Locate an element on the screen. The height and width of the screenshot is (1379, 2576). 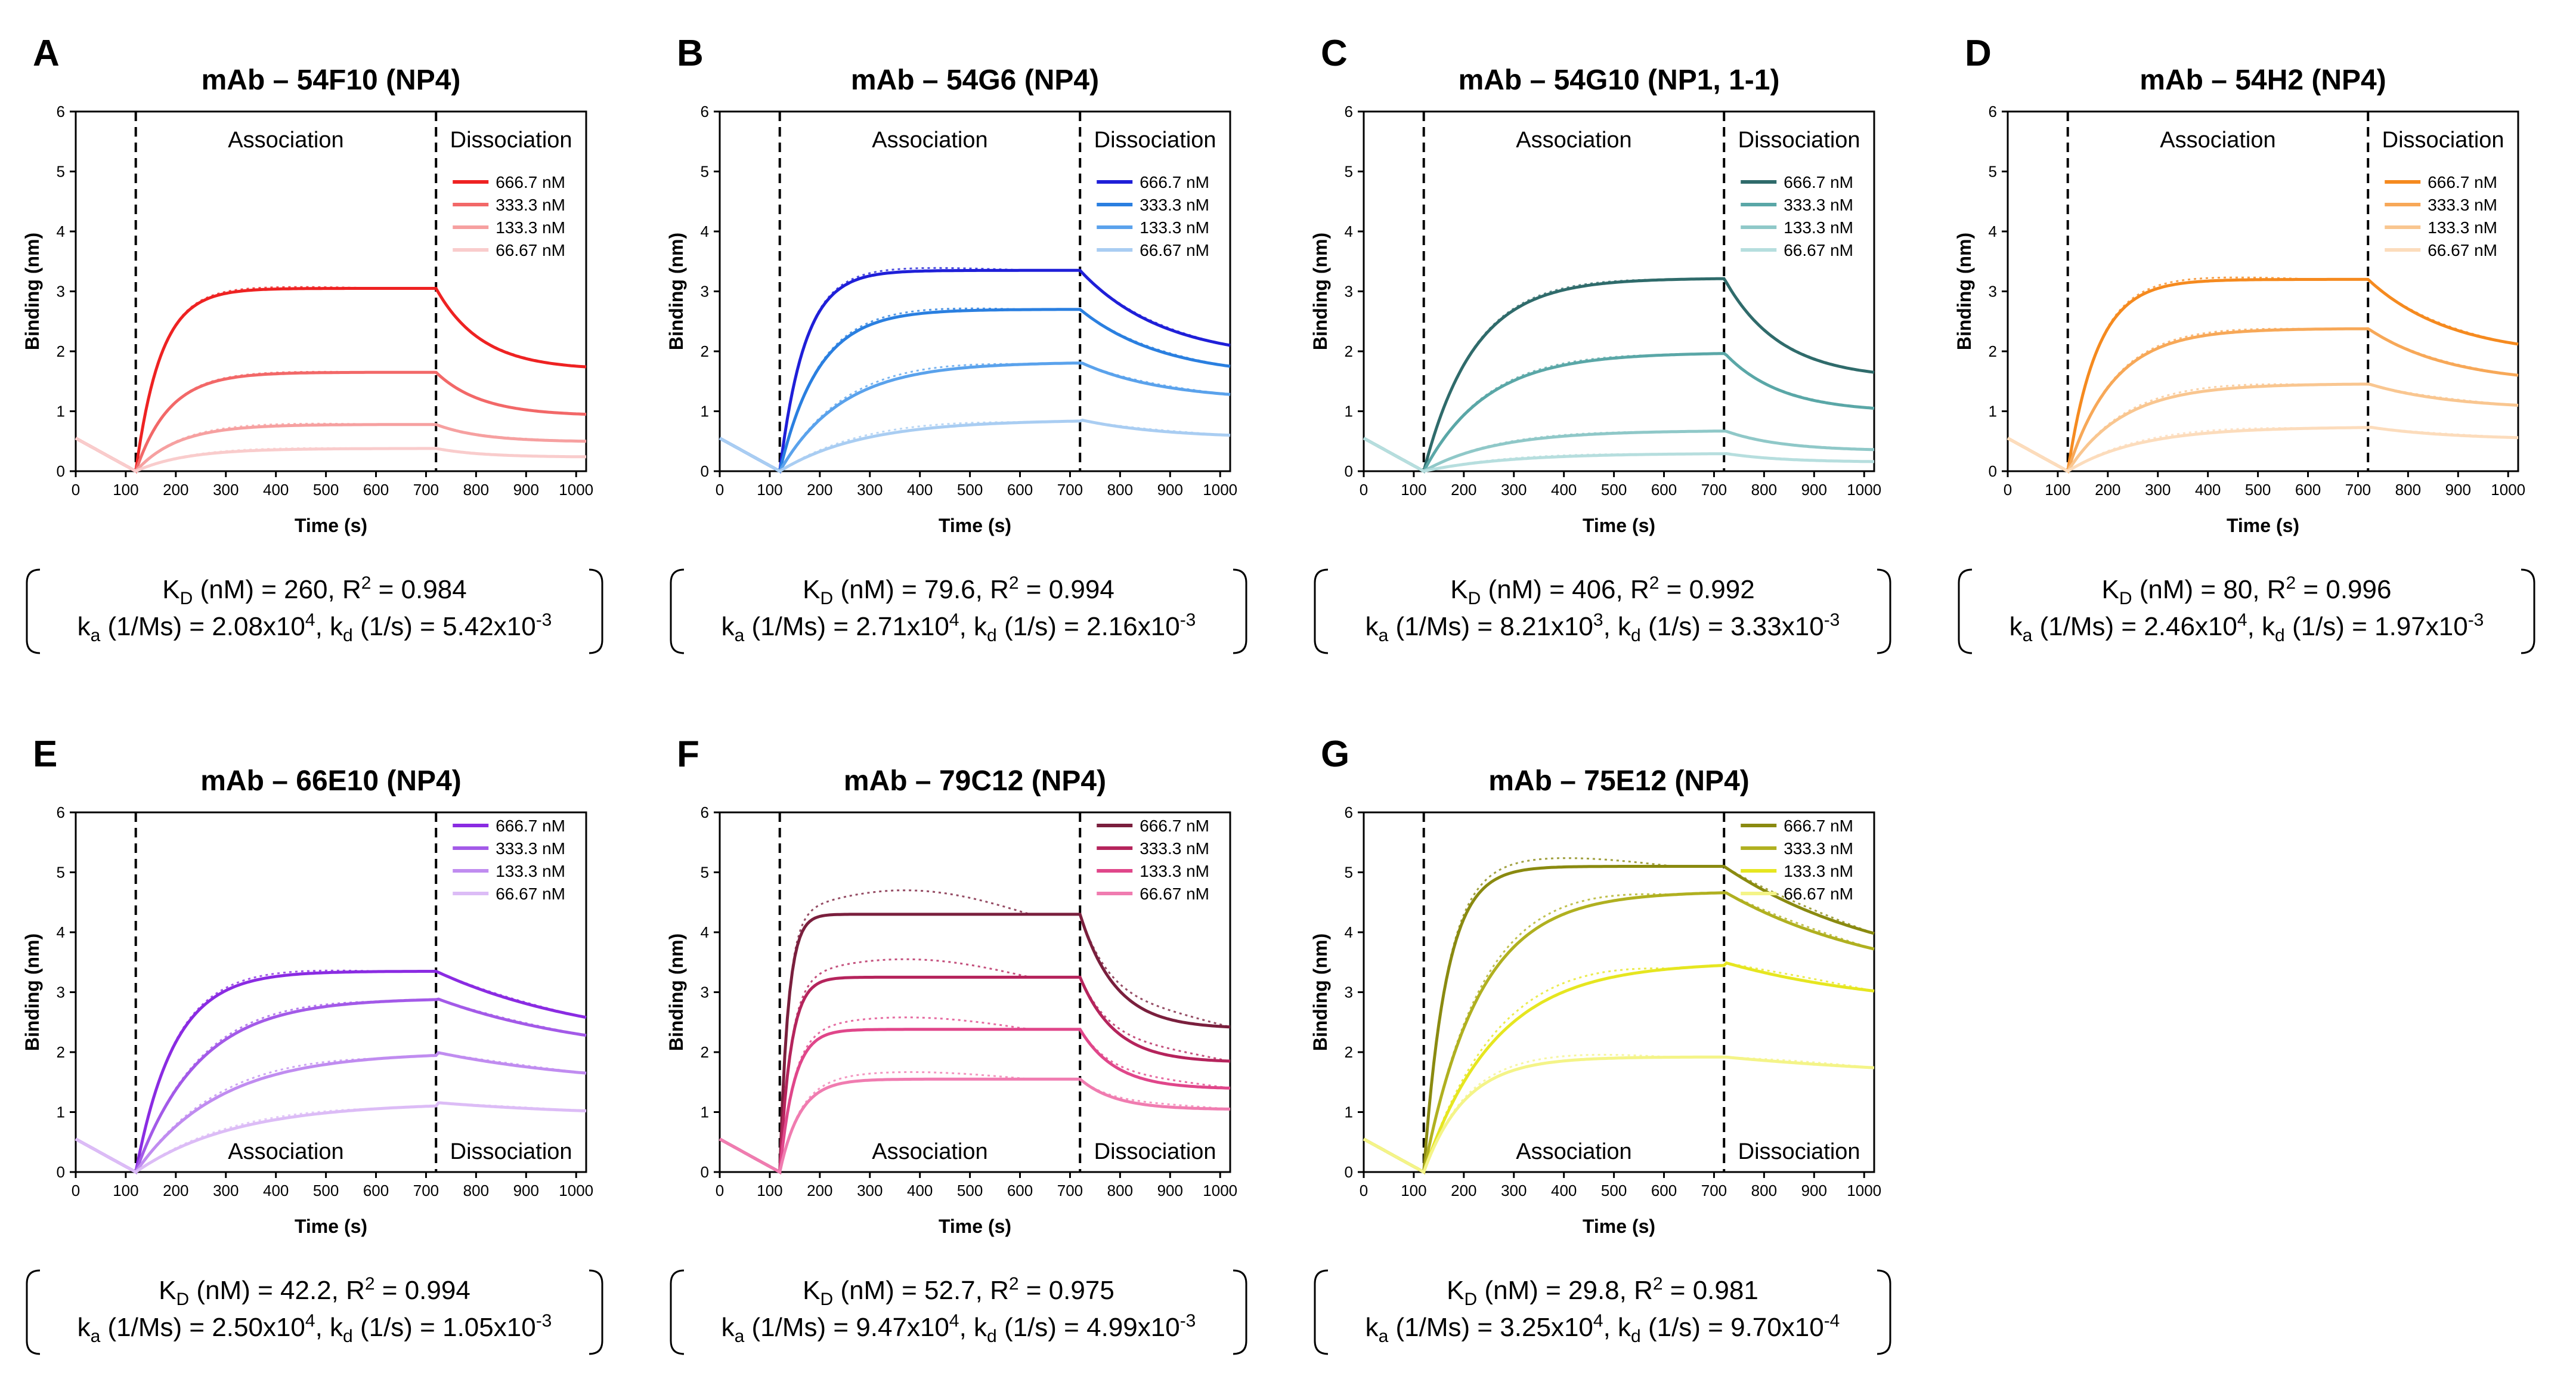
panel-letter: G is located at coordinates (1335, 754).